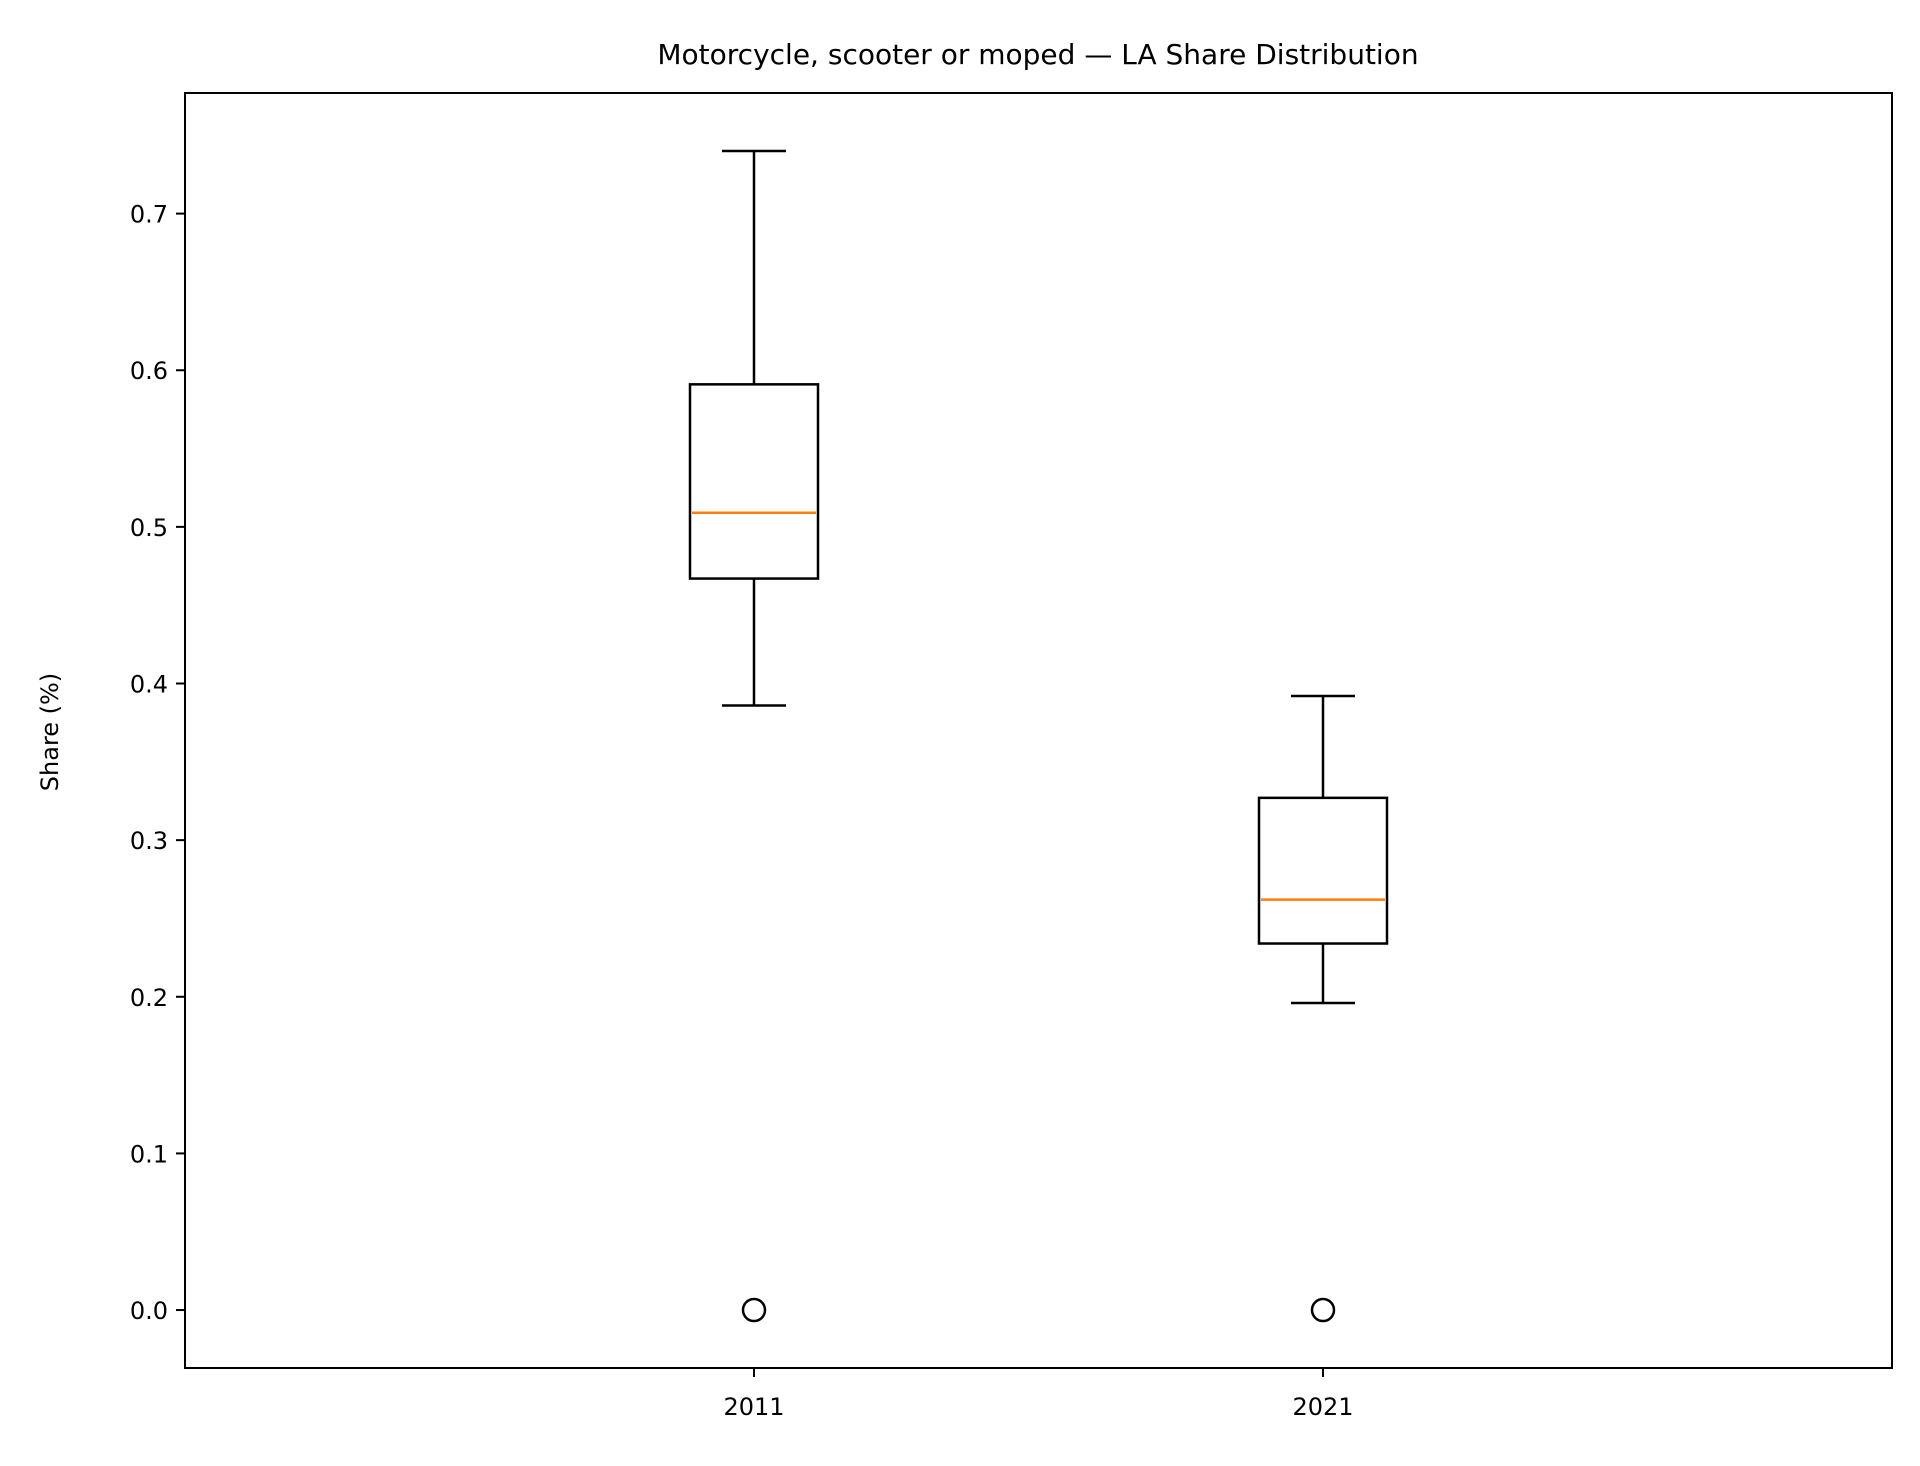 The image size is (1920, 1466). I want to click on y-tick-label: 0.1, so click(149, 1154).